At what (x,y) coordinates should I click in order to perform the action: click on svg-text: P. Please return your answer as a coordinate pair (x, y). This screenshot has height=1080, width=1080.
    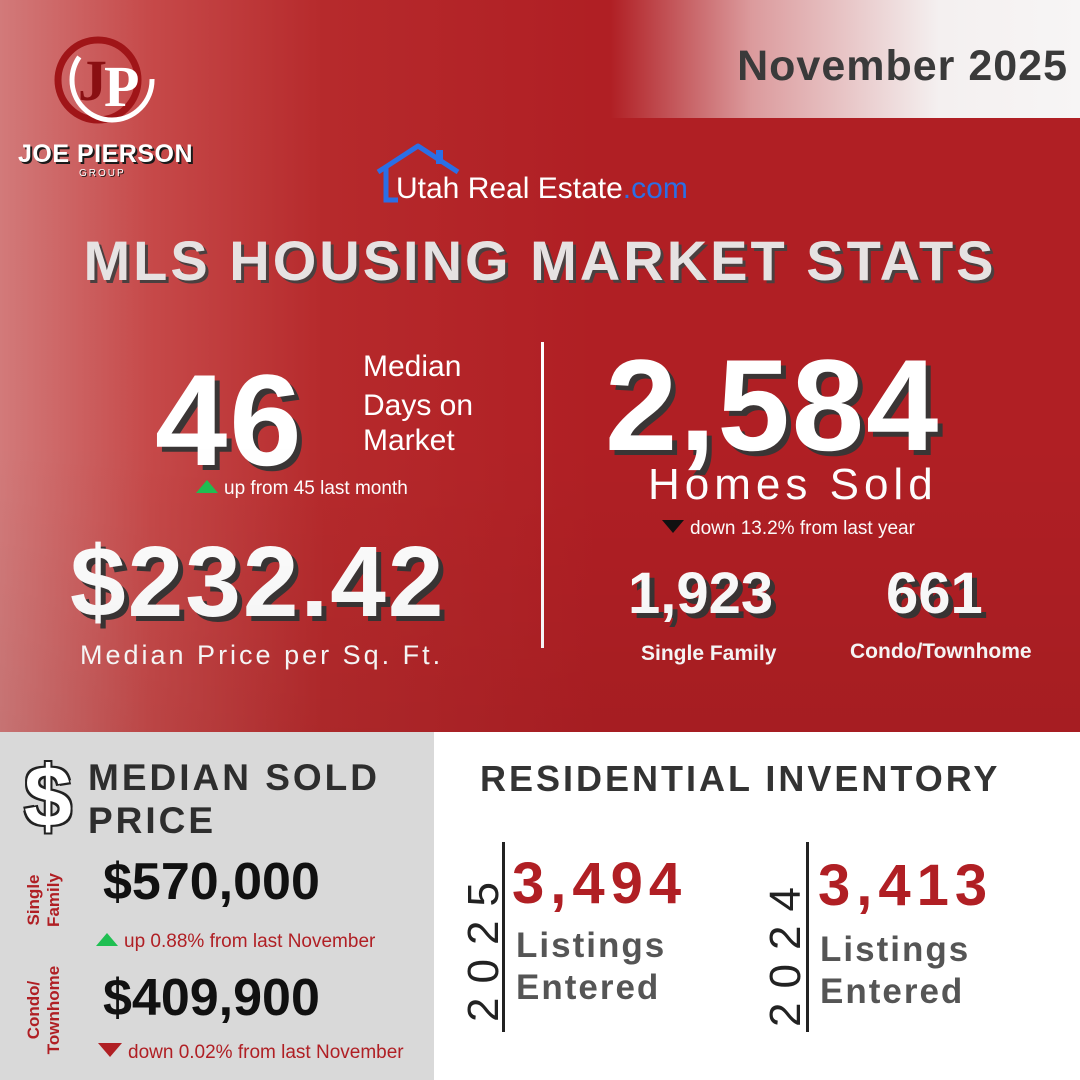
    Looking at the image, I should click on (121, 86).